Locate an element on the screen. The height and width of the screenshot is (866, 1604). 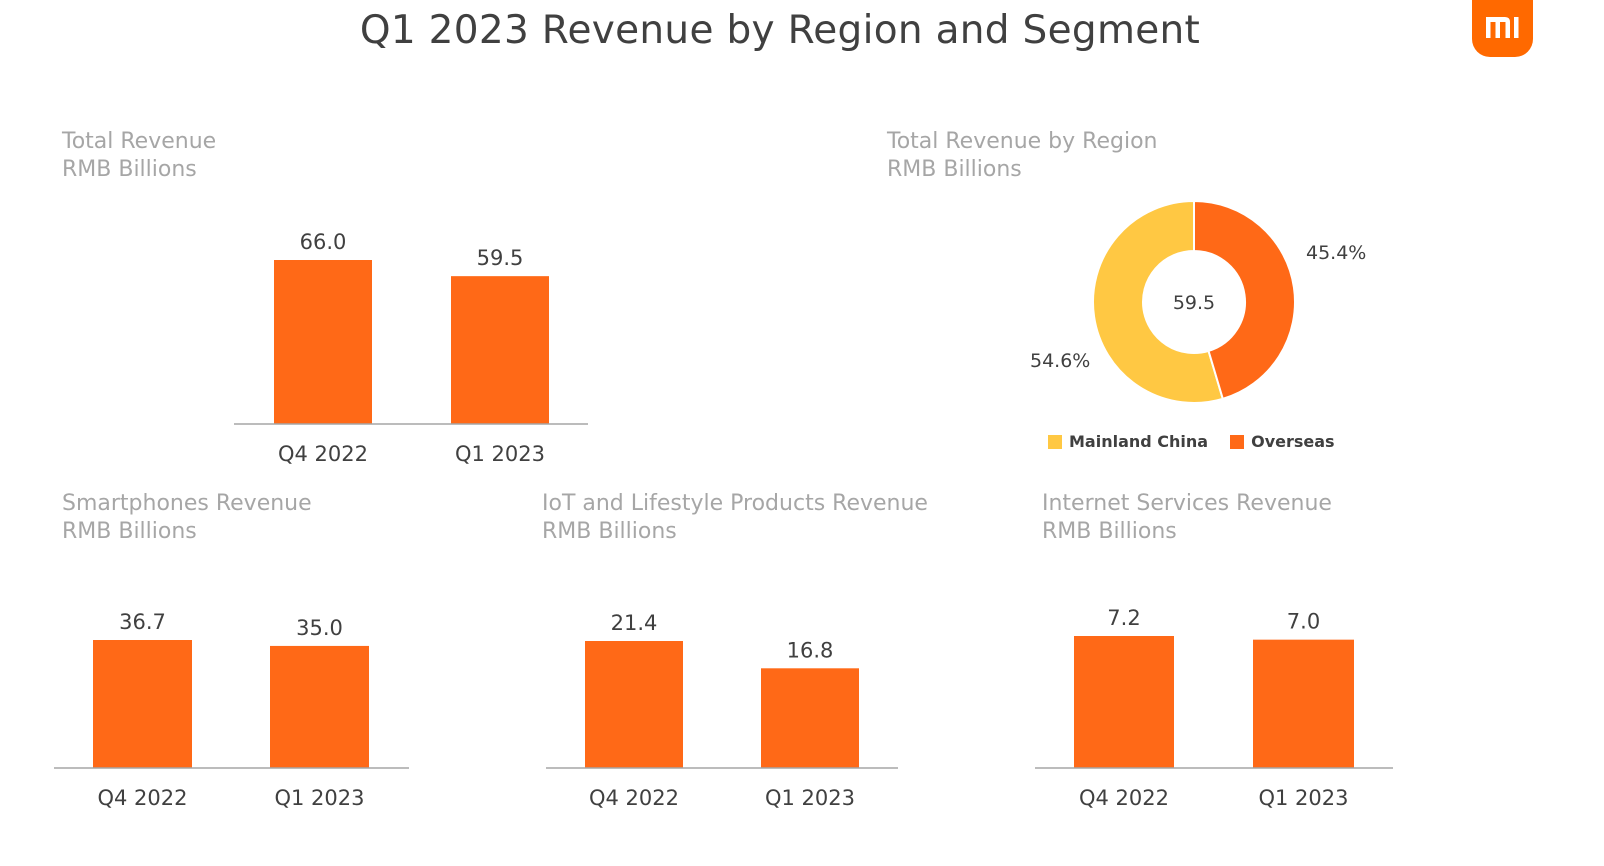
legend-item-overseas: Overseas is located at coordinates (1282, 441).